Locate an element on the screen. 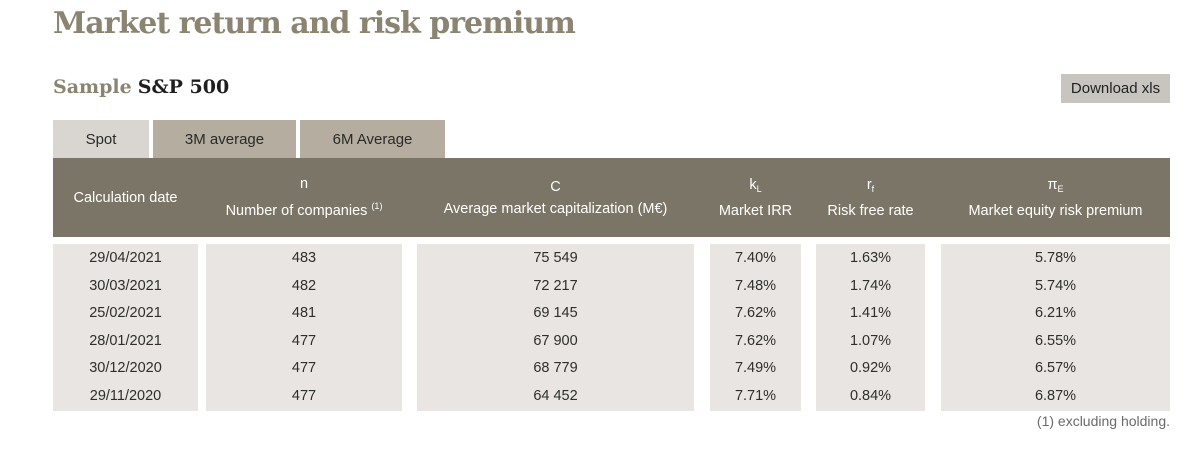 The height and width of the screenshot is (451, 1200). column-symbol: k is located at coordinates (753, 184).